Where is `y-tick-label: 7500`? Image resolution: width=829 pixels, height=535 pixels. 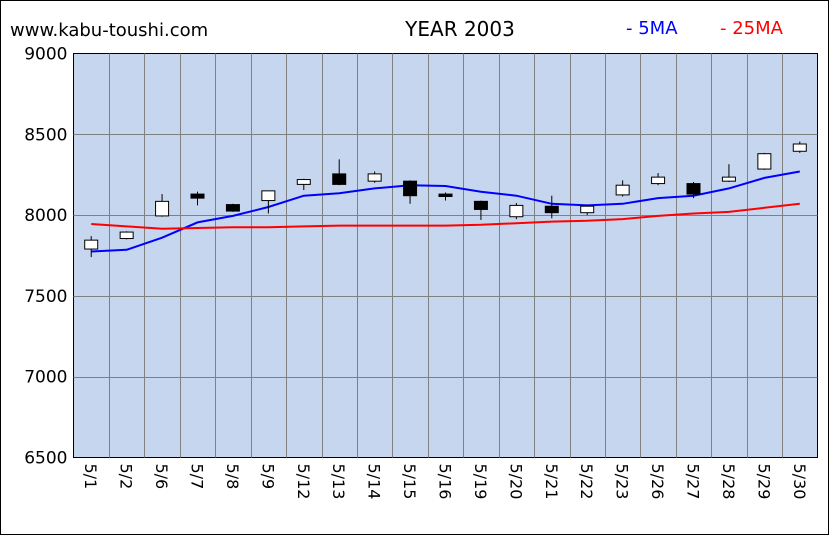
y-tick-label: 7500 is located at coordinates (45, 297).